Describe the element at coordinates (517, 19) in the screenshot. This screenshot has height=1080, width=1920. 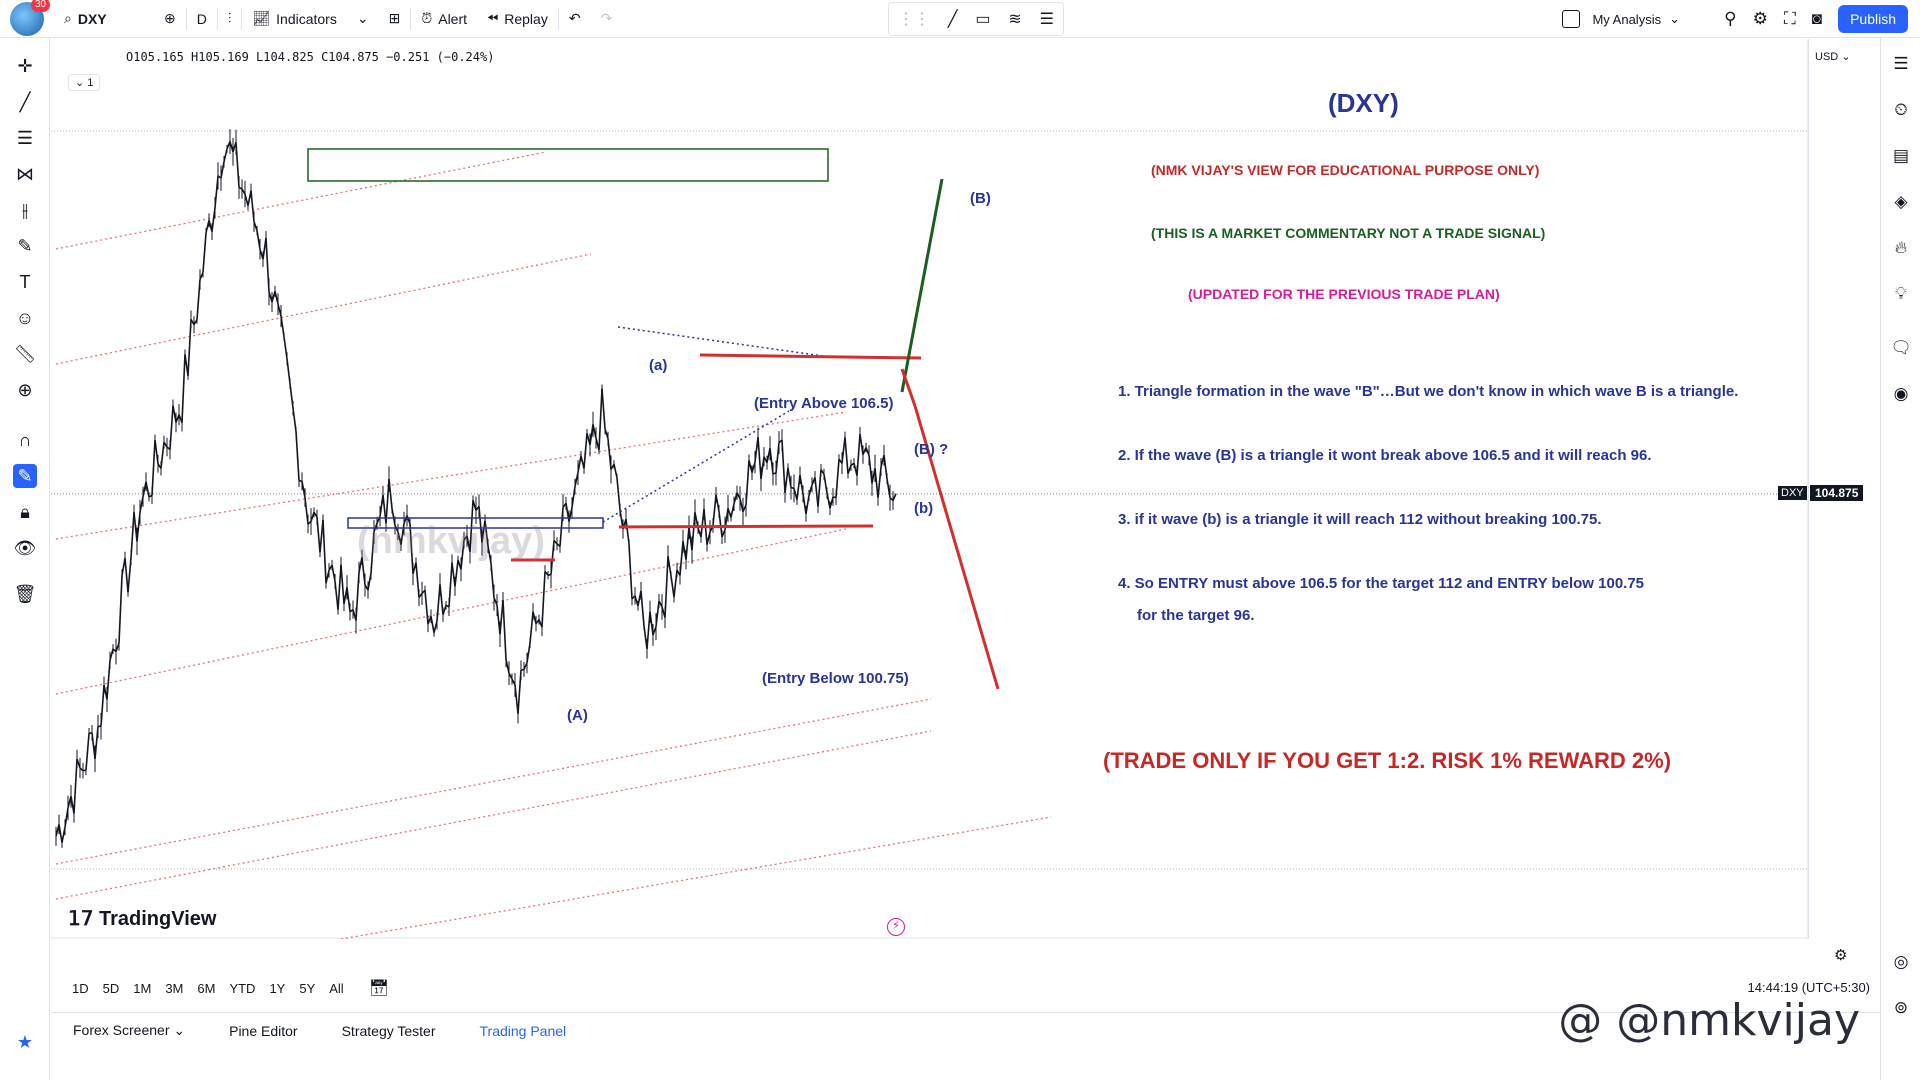
I see `replay-button: ⏪︎ Replay` at that location.